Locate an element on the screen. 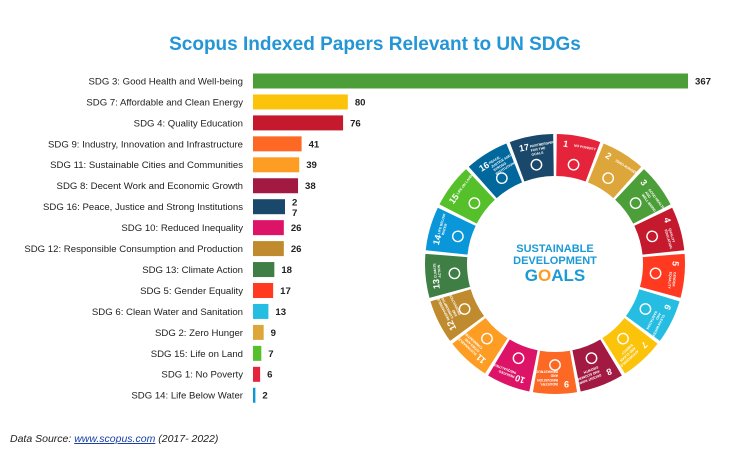  sdg-label: GROWTH is located at coordinates (590, 370).